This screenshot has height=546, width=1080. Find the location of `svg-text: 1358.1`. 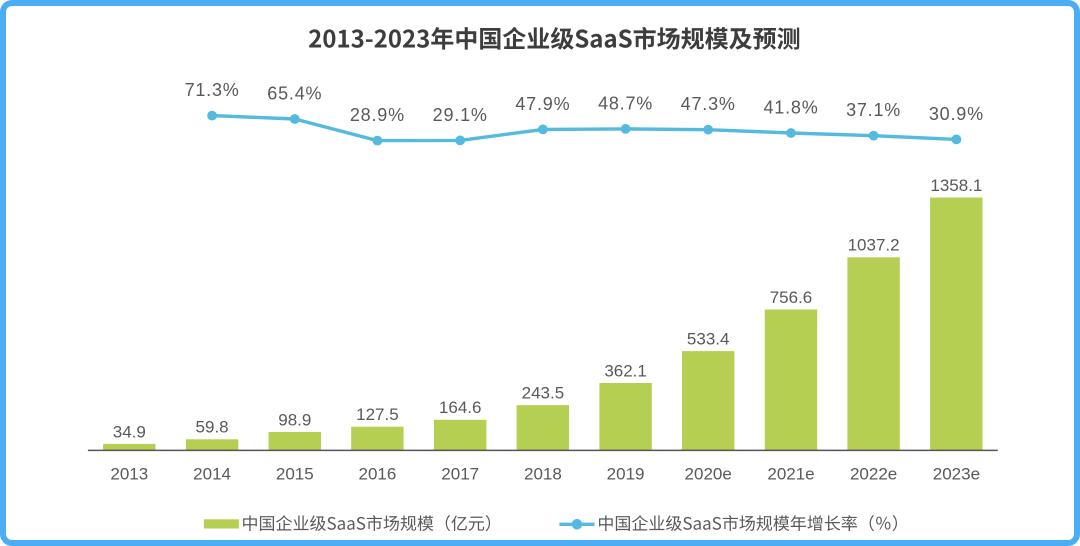

svg-text: 1358.1 is located at coordinates (956, 185).